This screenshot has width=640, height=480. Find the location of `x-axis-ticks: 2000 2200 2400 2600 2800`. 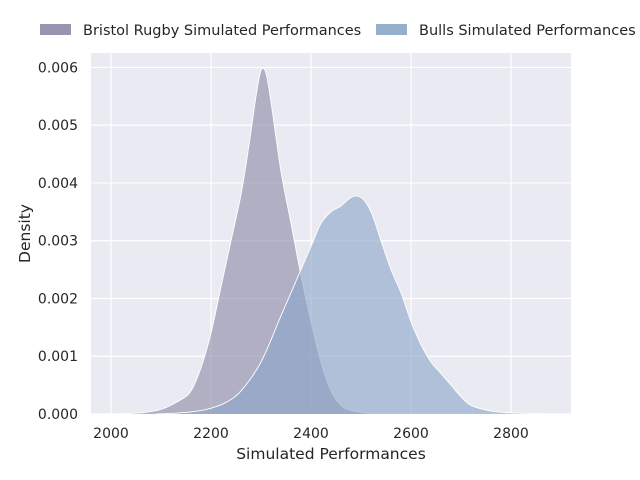

x-axis-ticks: 2000 2200 2400 2600 2800 is located at coordinates (311, 434).